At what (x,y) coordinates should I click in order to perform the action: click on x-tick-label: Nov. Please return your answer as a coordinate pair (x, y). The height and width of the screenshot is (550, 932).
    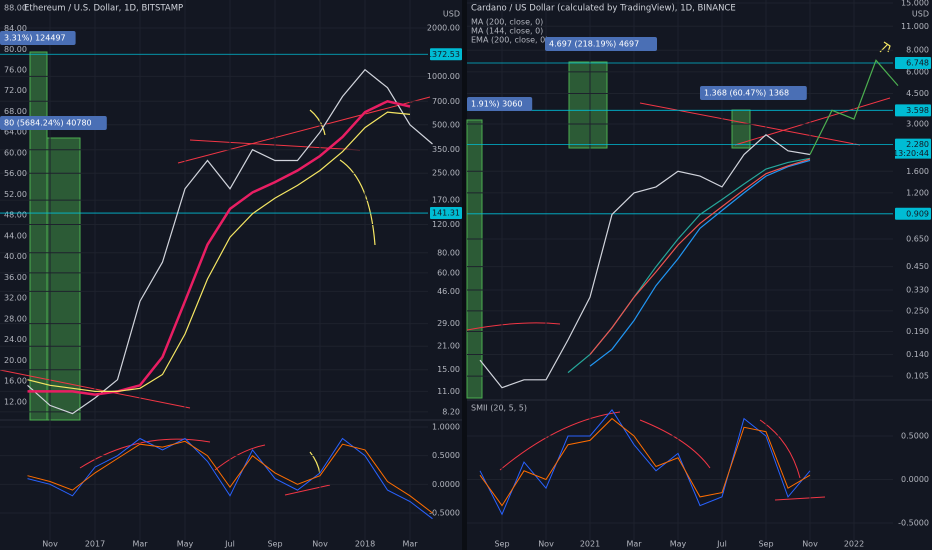
    Looking at the image, I should click on (546, 544).